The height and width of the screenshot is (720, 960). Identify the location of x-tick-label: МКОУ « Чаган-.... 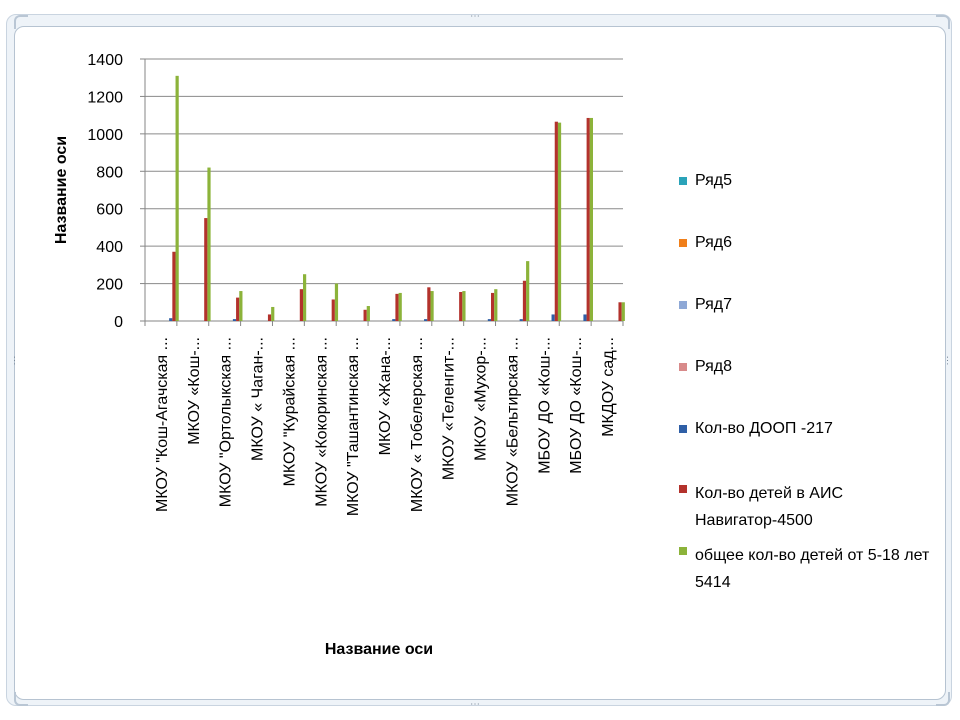
(258, 399).